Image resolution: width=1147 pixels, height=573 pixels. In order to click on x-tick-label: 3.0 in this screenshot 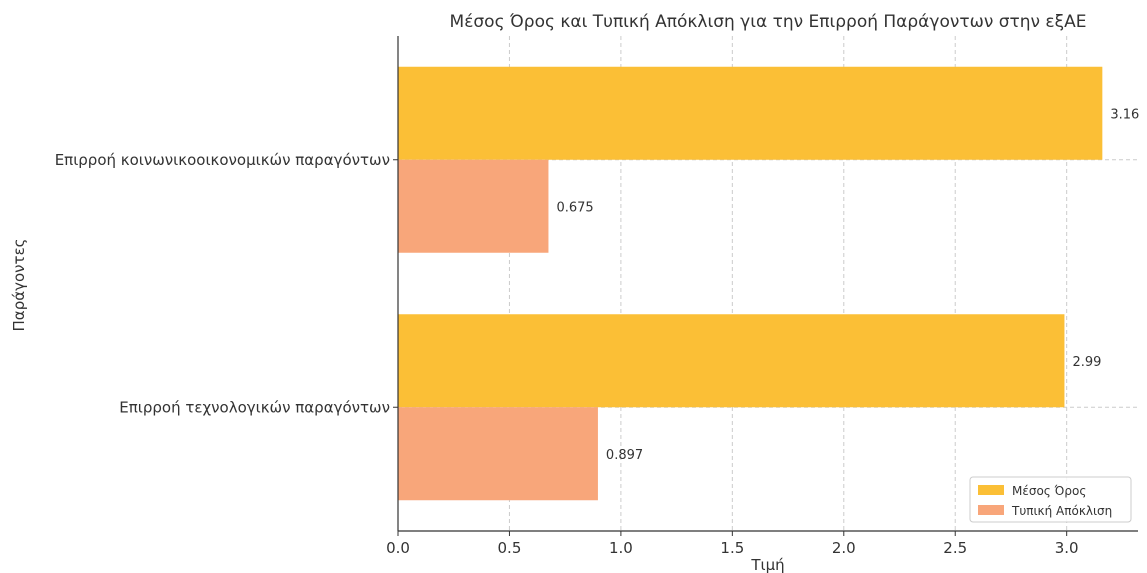, I will do `click(1067, 548)`.